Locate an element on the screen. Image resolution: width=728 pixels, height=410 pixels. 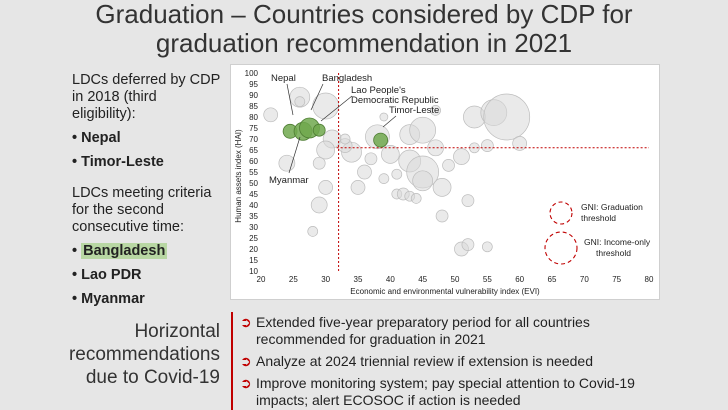
meeting-heading-line-1: LDCs meeting criteria is located at coordinates (142, 193).